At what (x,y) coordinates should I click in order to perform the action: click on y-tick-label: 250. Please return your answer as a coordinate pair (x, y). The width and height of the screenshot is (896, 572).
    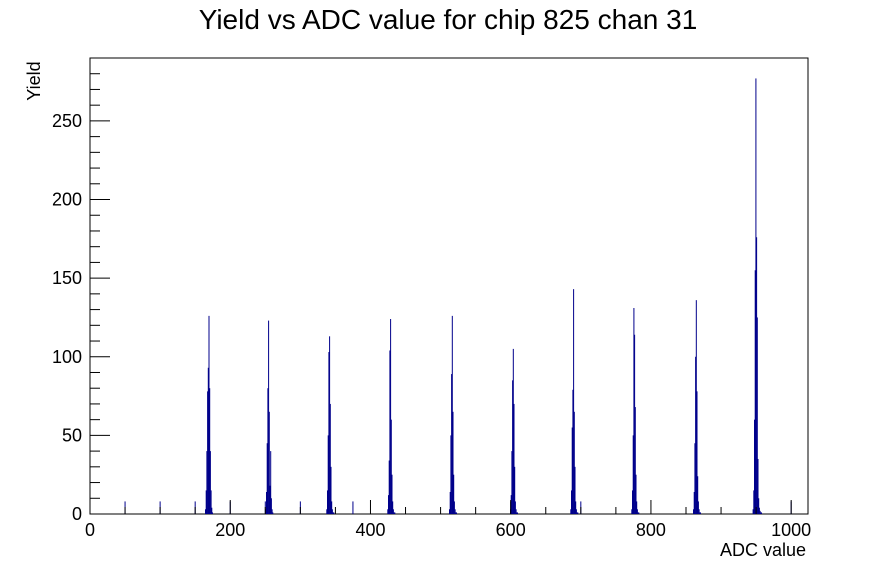
    Looking at the image, I should click on (67, 121).